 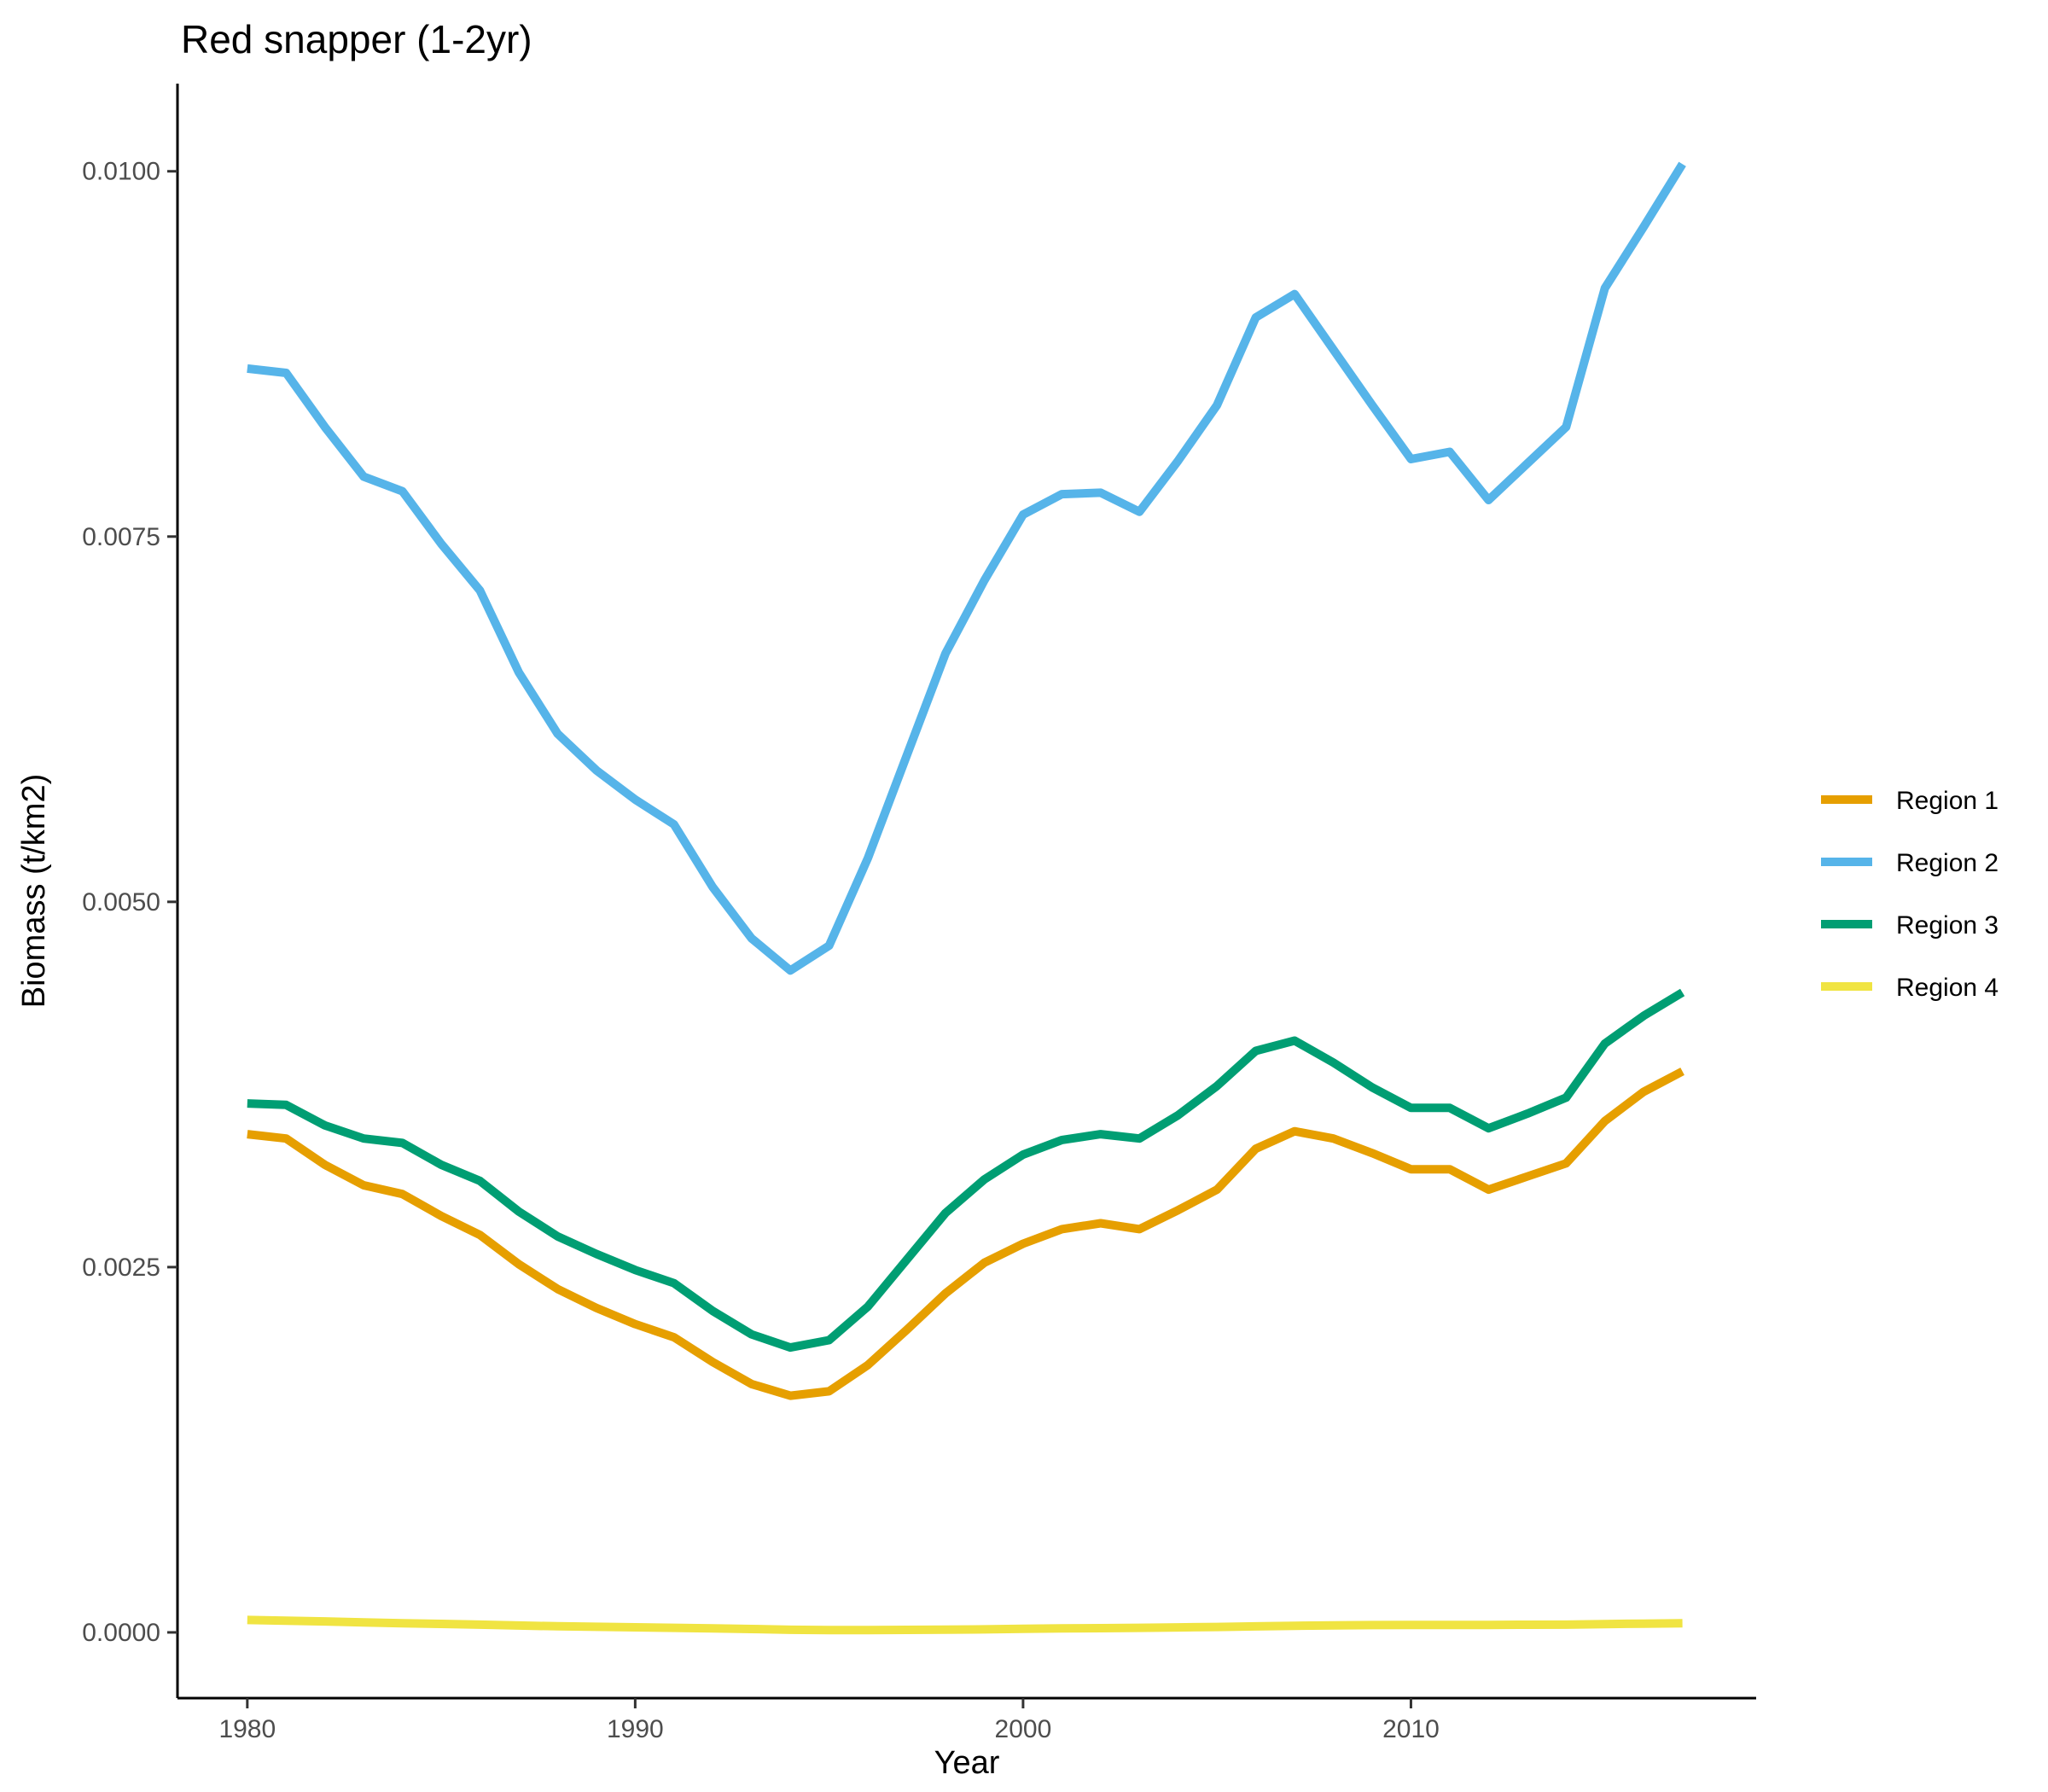 I want to click on x-tick-label: 1990, so click(x=635, y=1729).